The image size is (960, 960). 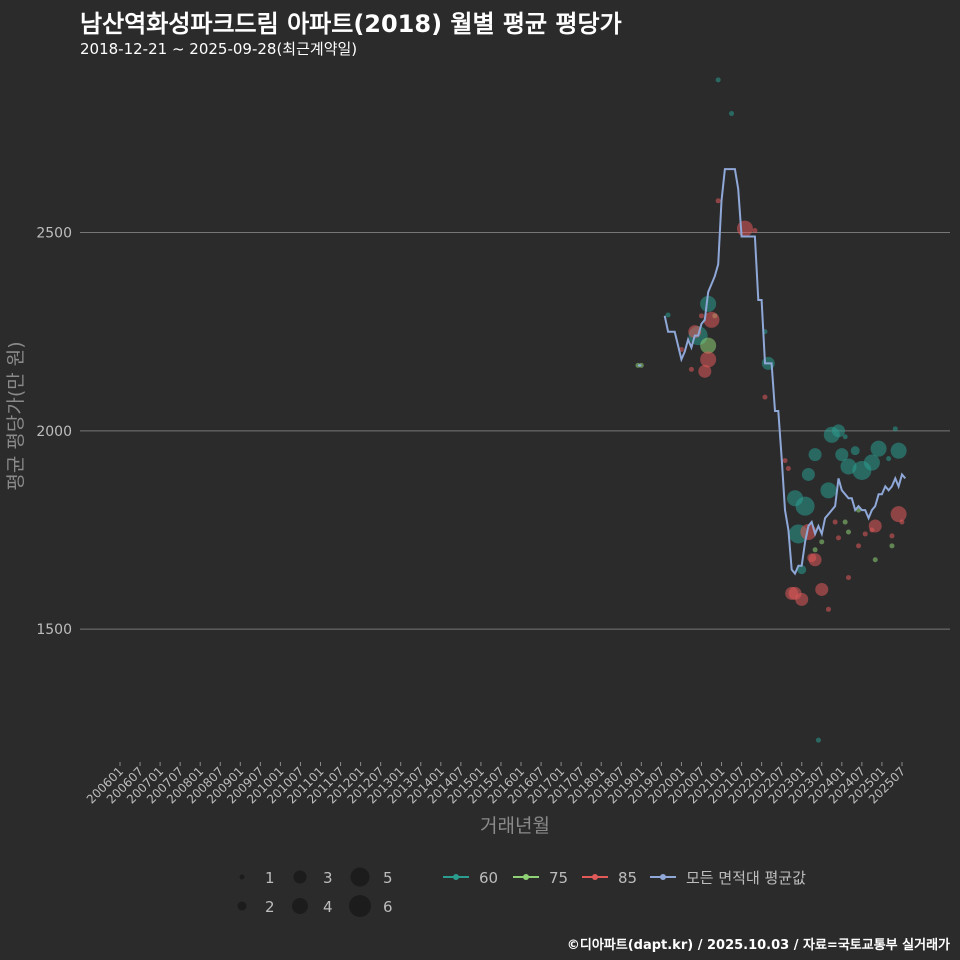 I want to click on size-legend-label: 1, so click(x=270, y=878).